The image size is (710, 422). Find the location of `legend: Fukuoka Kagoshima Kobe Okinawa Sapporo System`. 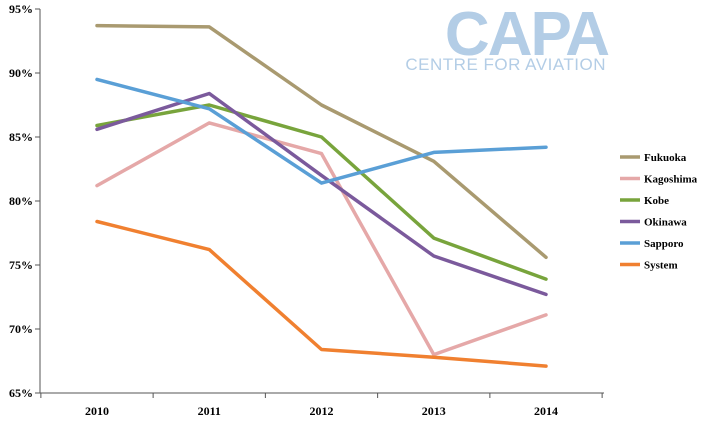

legend: Fukuoka Kagoshima Kobe Okinawa Sapporo System is located at coordinates (659, 212).